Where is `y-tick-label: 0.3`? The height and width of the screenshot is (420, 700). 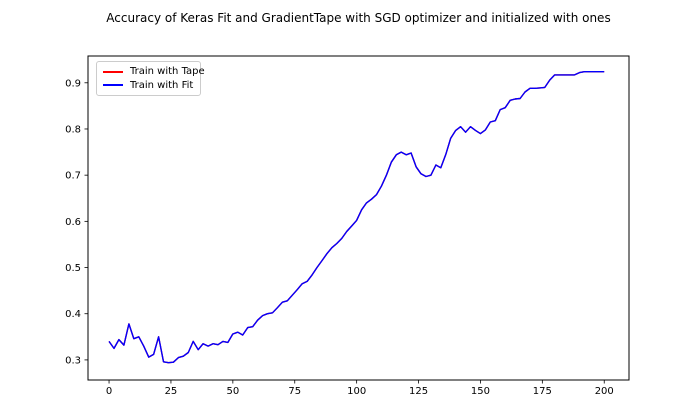 y-tick-label: 0.3 is located at coordinates (73, 360).